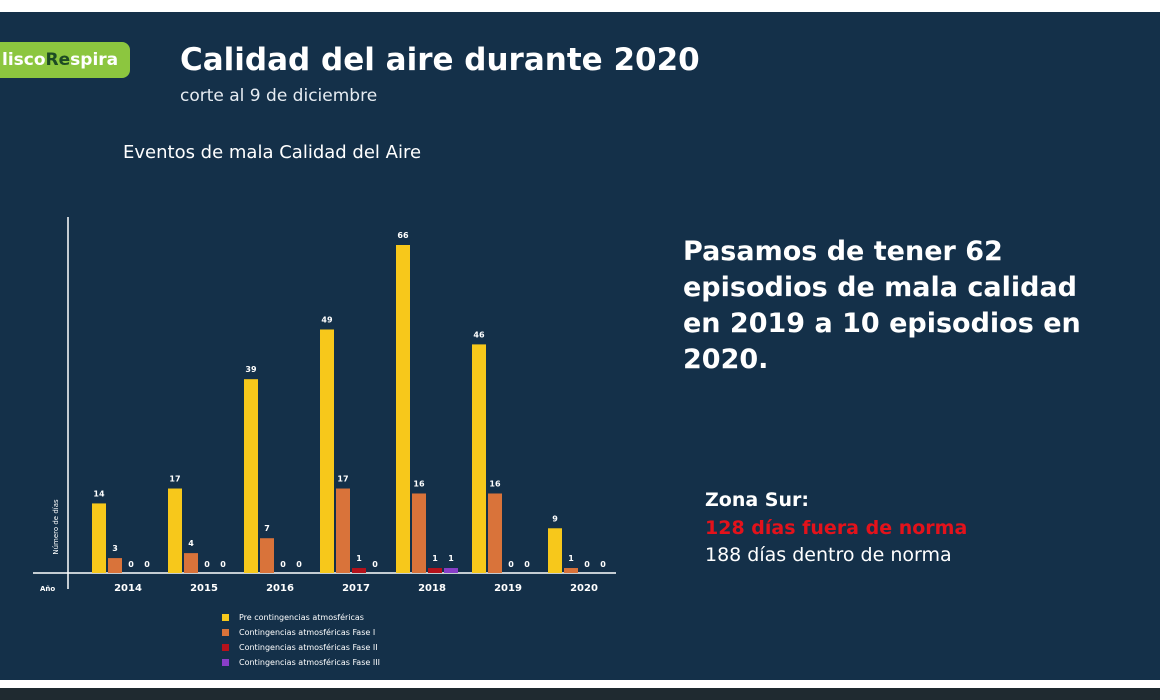 Image resolution: width=1160 pixels, height=700 pixels. What do you see at coordinates (435, 558) in the screenshot?
I see `data-label-2018-series-3: 1` at bounding box center [435, 558].